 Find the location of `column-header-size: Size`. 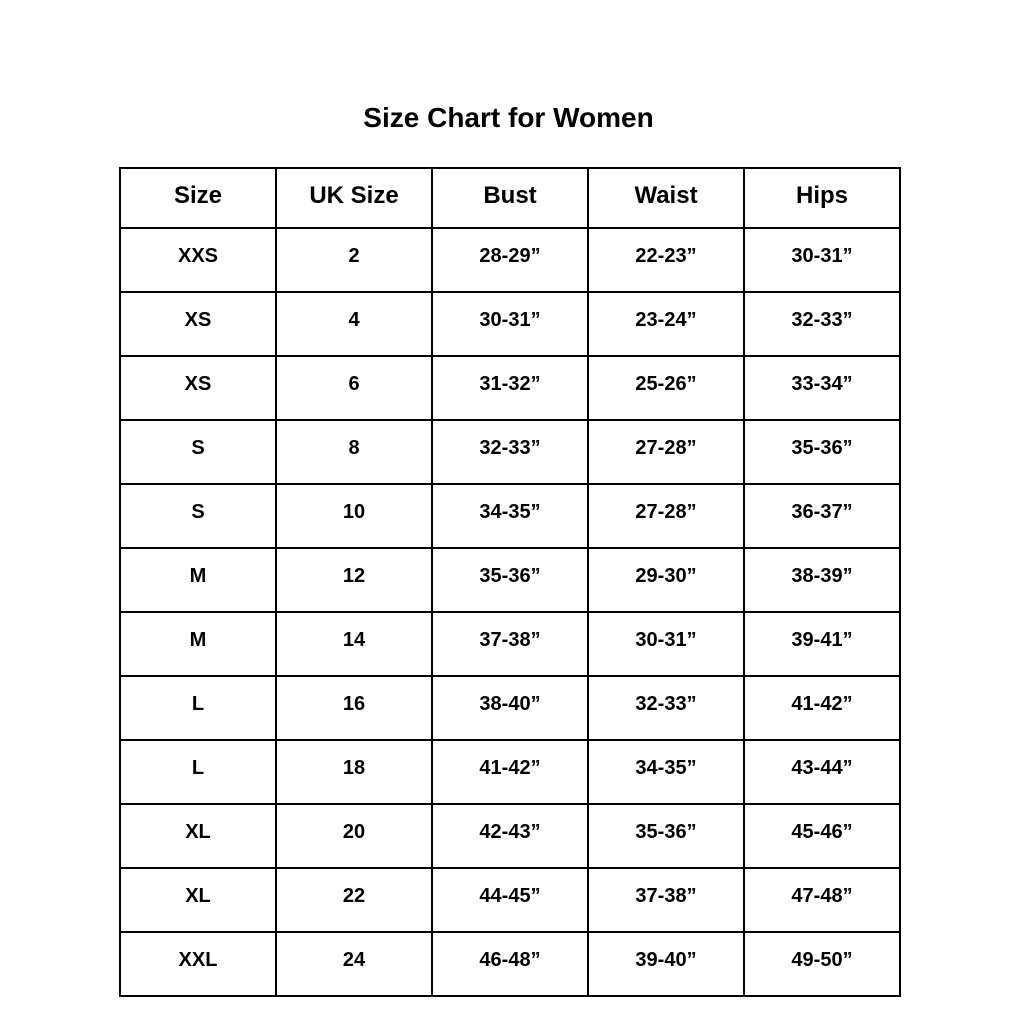

column-header-size: Size is located at coordinates (198, 198).